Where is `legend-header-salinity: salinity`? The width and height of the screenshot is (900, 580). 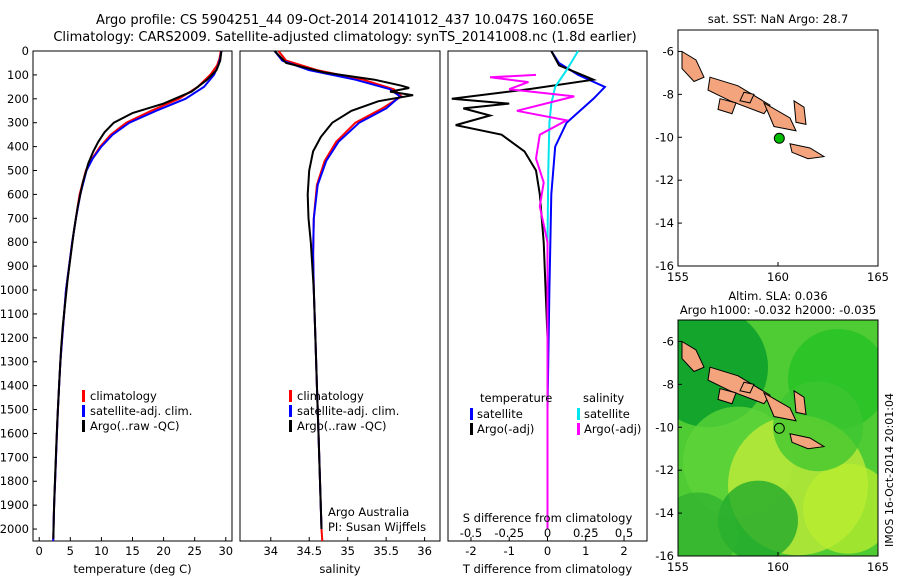 legend-header-salinity: salinity is located at coordinates (603, 398).